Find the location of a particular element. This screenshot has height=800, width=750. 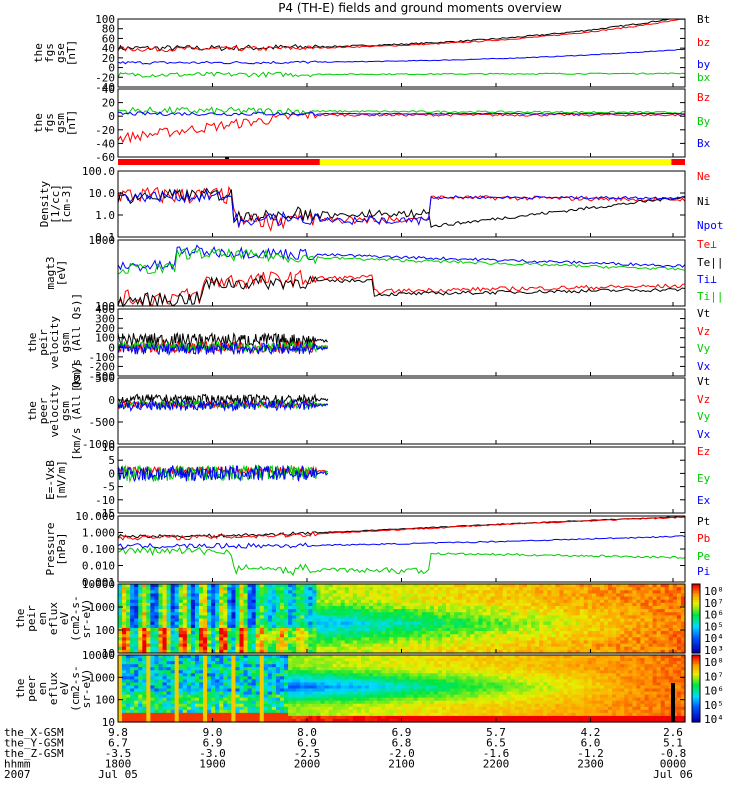

y-tick-label: -20 is located at coordinates (105, 130).